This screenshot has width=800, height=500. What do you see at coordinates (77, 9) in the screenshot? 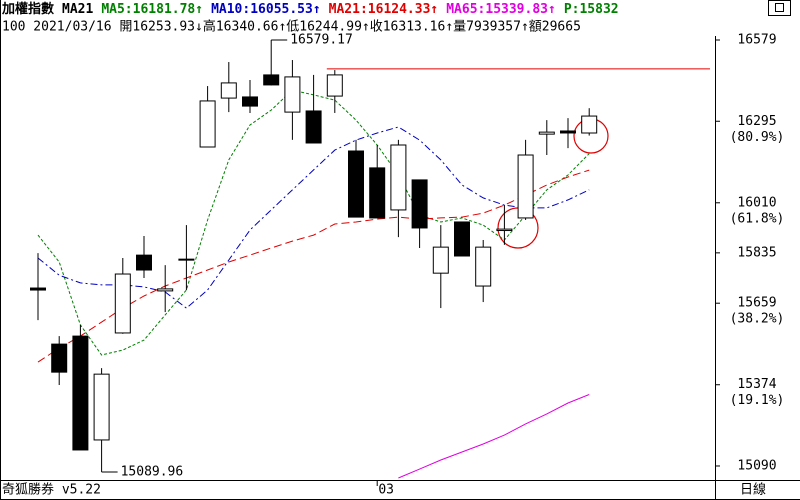
I see `header-item: MA21` at bounding box center [77, 9].